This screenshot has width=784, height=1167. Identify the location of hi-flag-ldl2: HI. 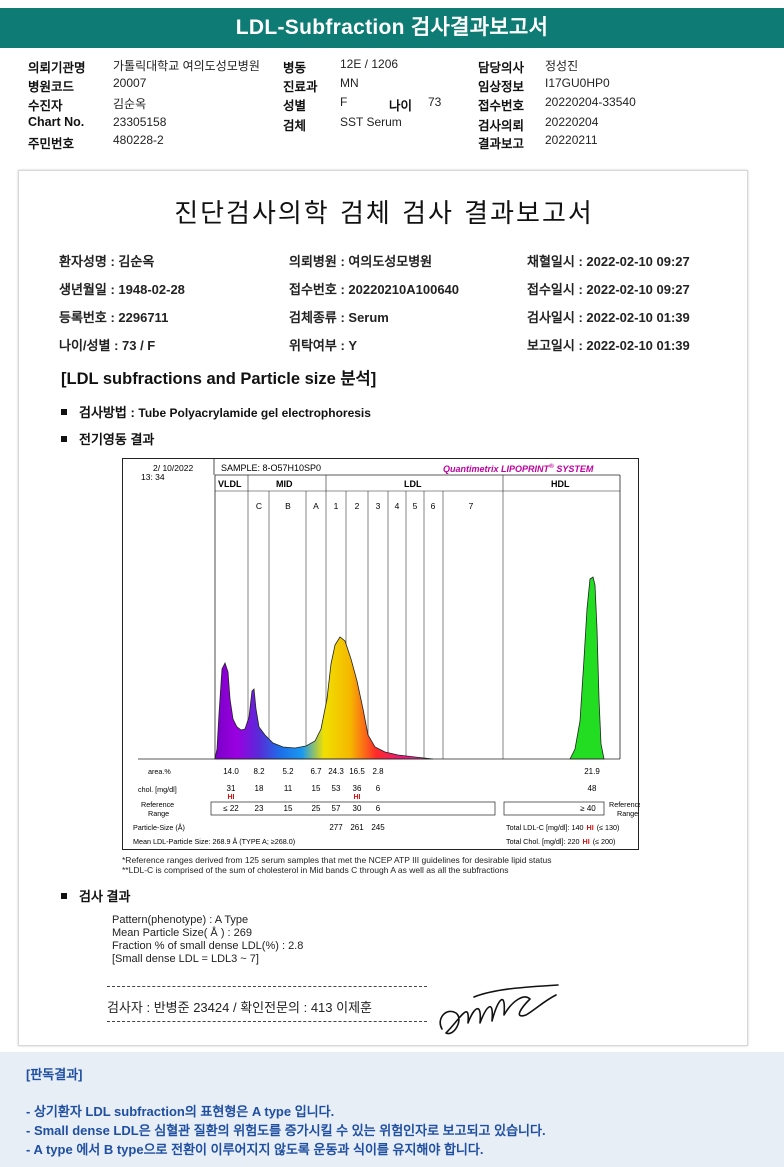
(357, 797).